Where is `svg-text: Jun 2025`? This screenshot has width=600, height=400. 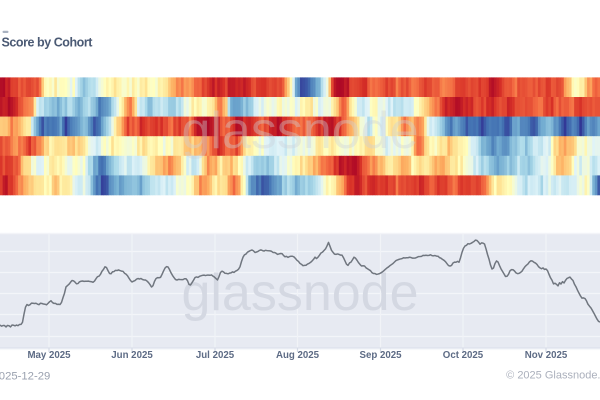 svg-text: Jun 2025 is located at coordinates (132, 355).